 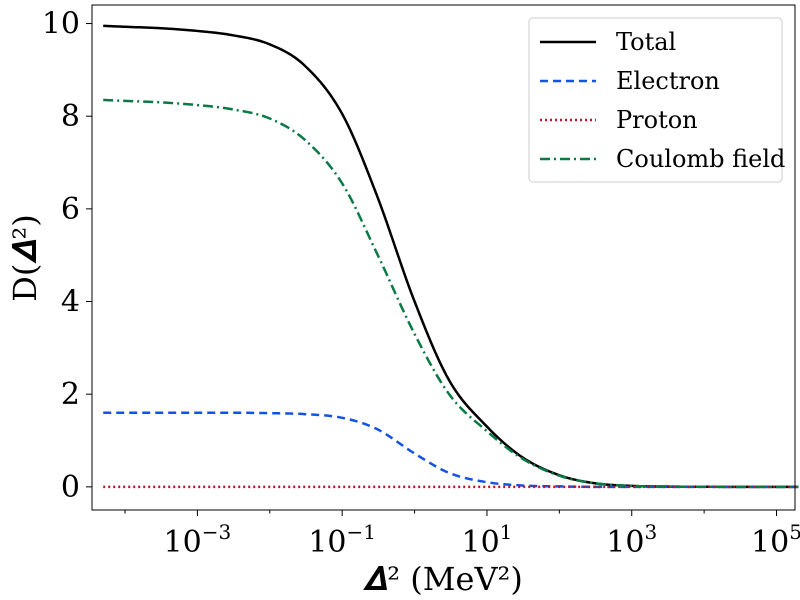 I want to click on legend-label: Proton, so click(x=657, y=120).